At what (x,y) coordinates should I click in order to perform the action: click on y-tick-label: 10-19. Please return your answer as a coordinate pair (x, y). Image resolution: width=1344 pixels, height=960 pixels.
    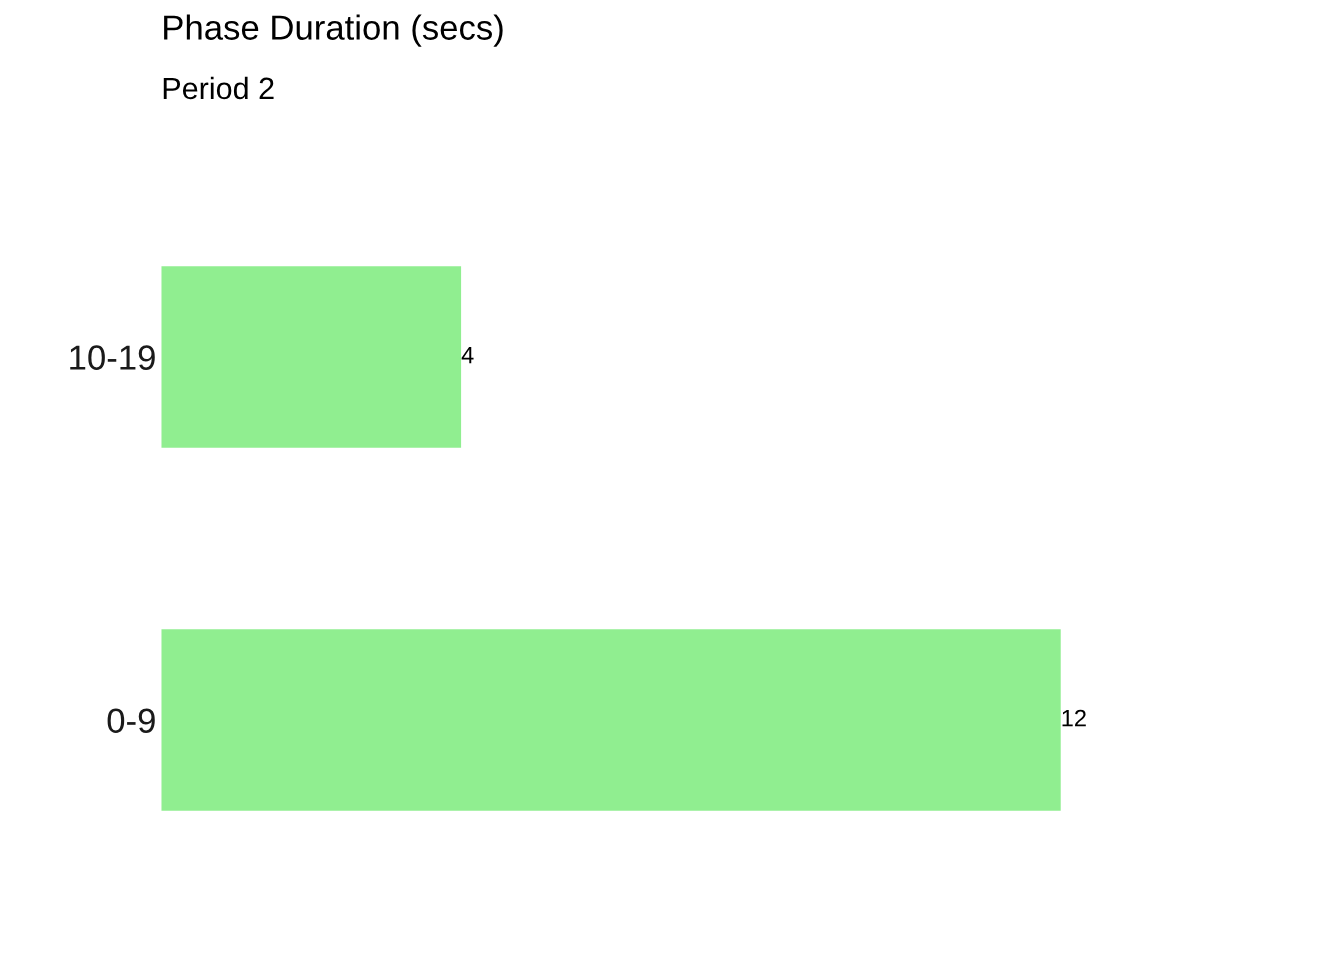
    Looking at the image, I should click on (112, 357).